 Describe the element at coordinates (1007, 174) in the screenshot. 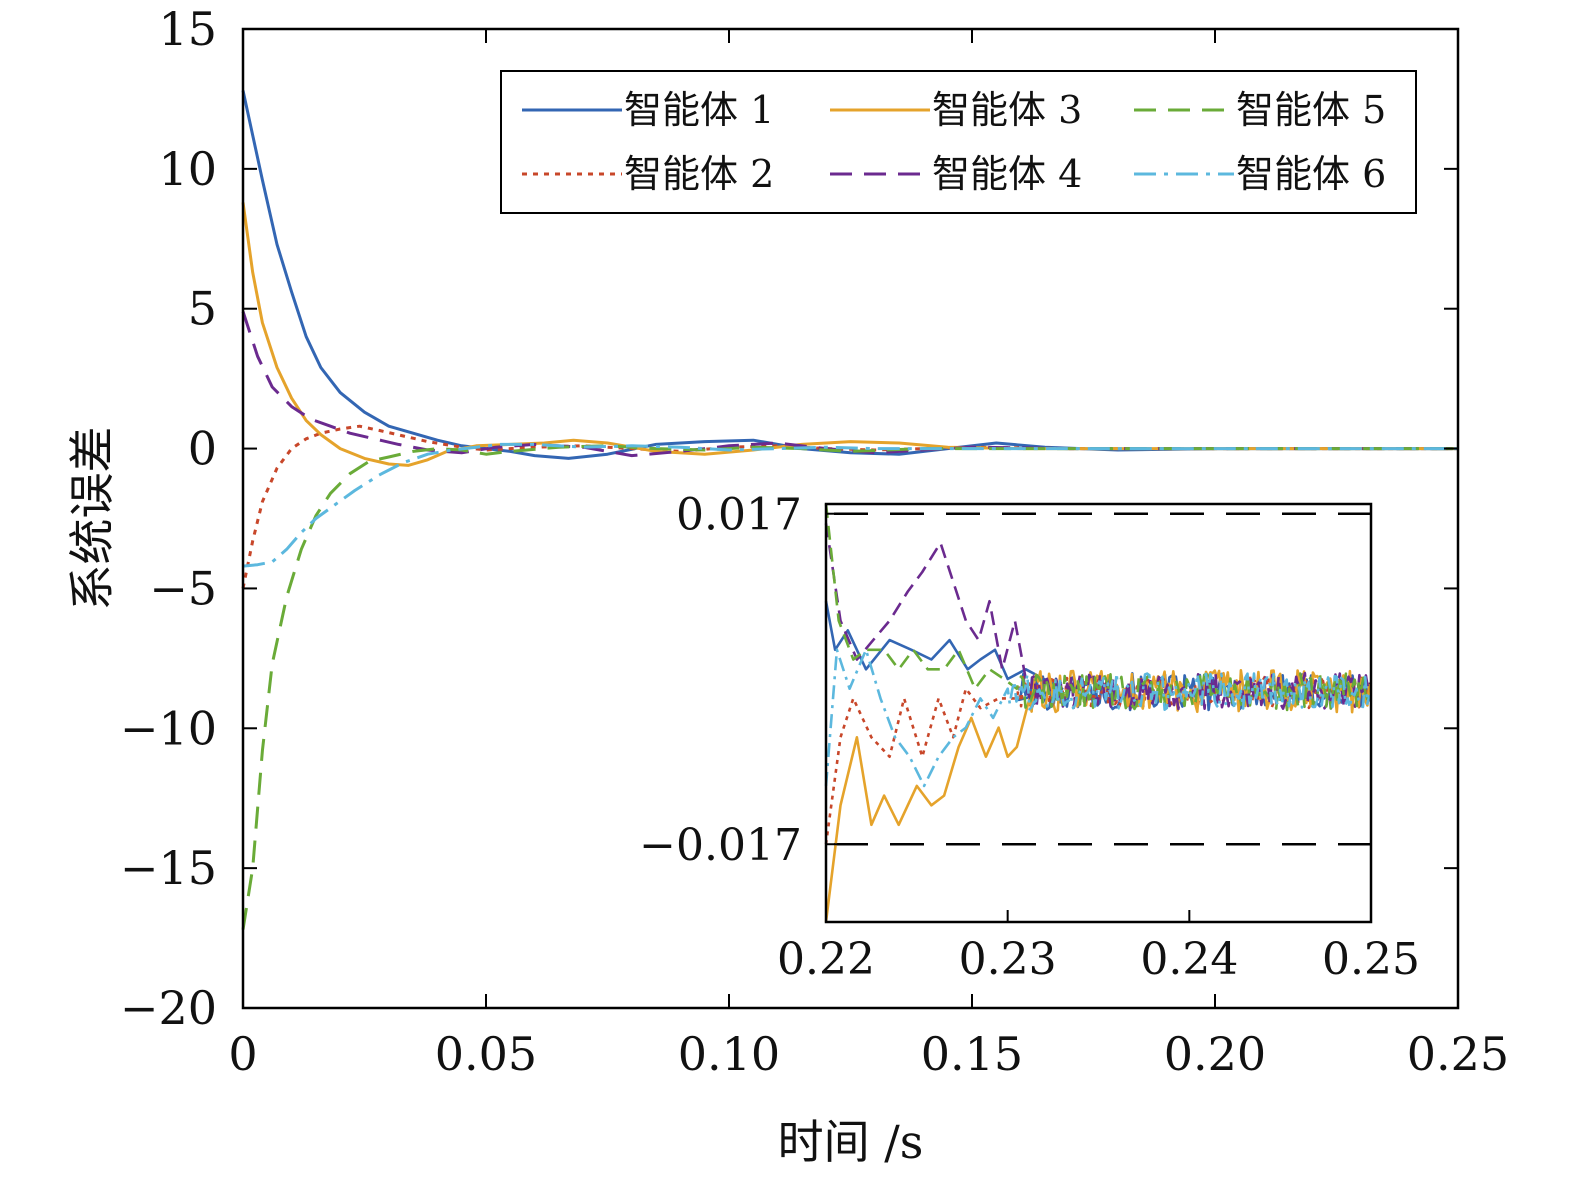

I see `legend-label-4: 智能体 4` at that location.